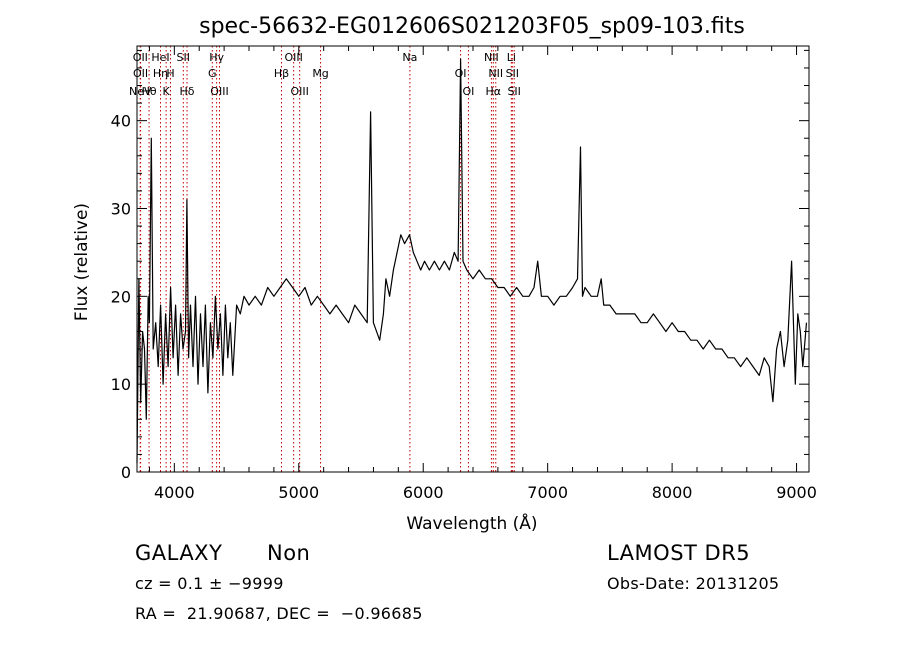  Describe the element at coordinates (423, 492) in the screenshot. I see `x-tick-label-2: 6000` at that location.